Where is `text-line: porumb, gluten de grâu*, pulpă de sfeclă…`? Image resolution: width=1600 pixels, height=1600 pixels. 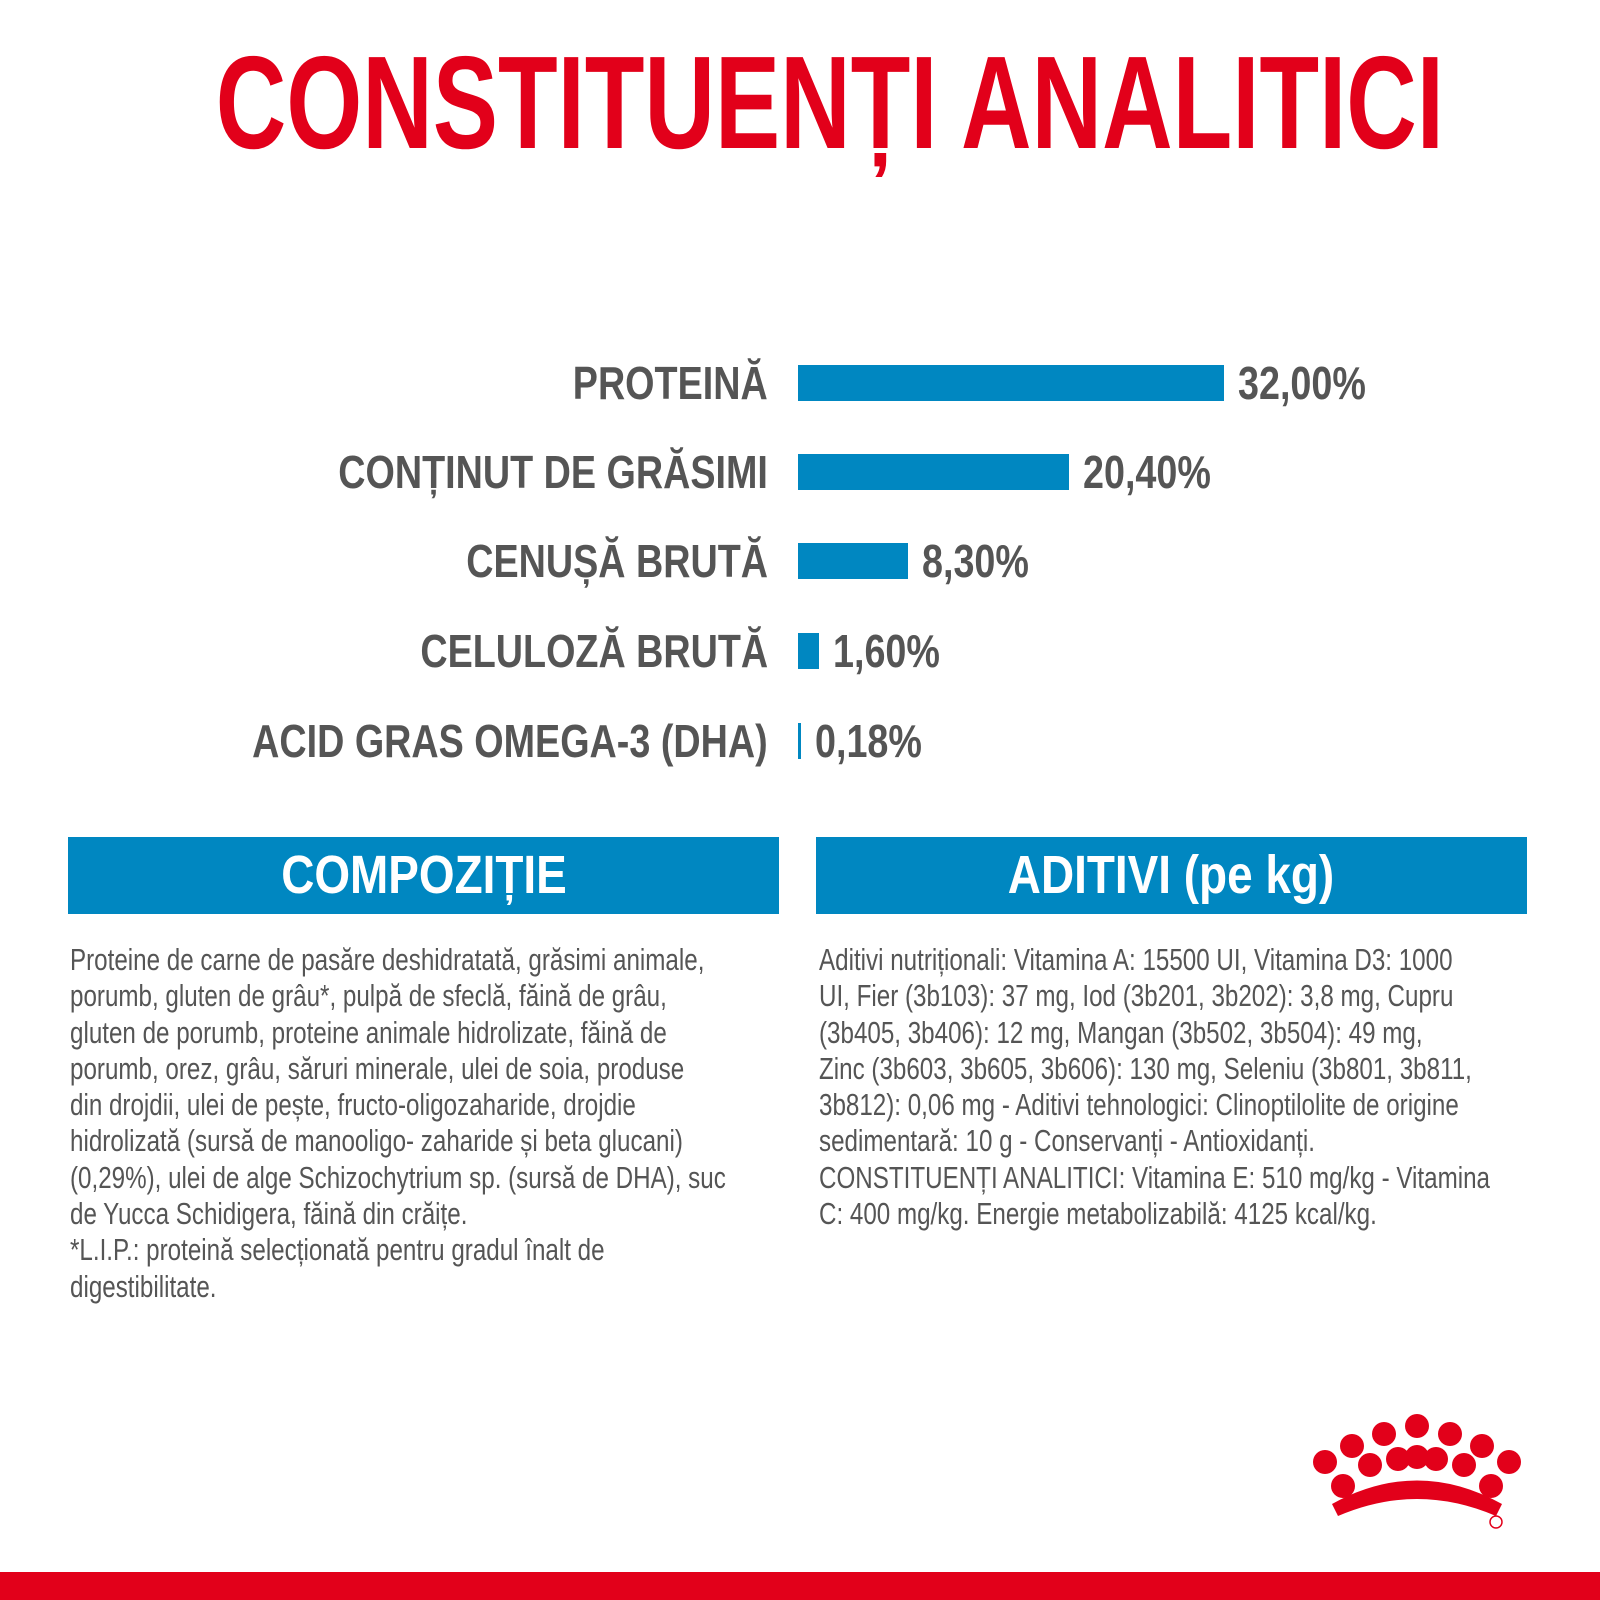
text-line: porumb, gluten de grâu*, pulpă de sfeclă… is located at coordinates (368, 996).